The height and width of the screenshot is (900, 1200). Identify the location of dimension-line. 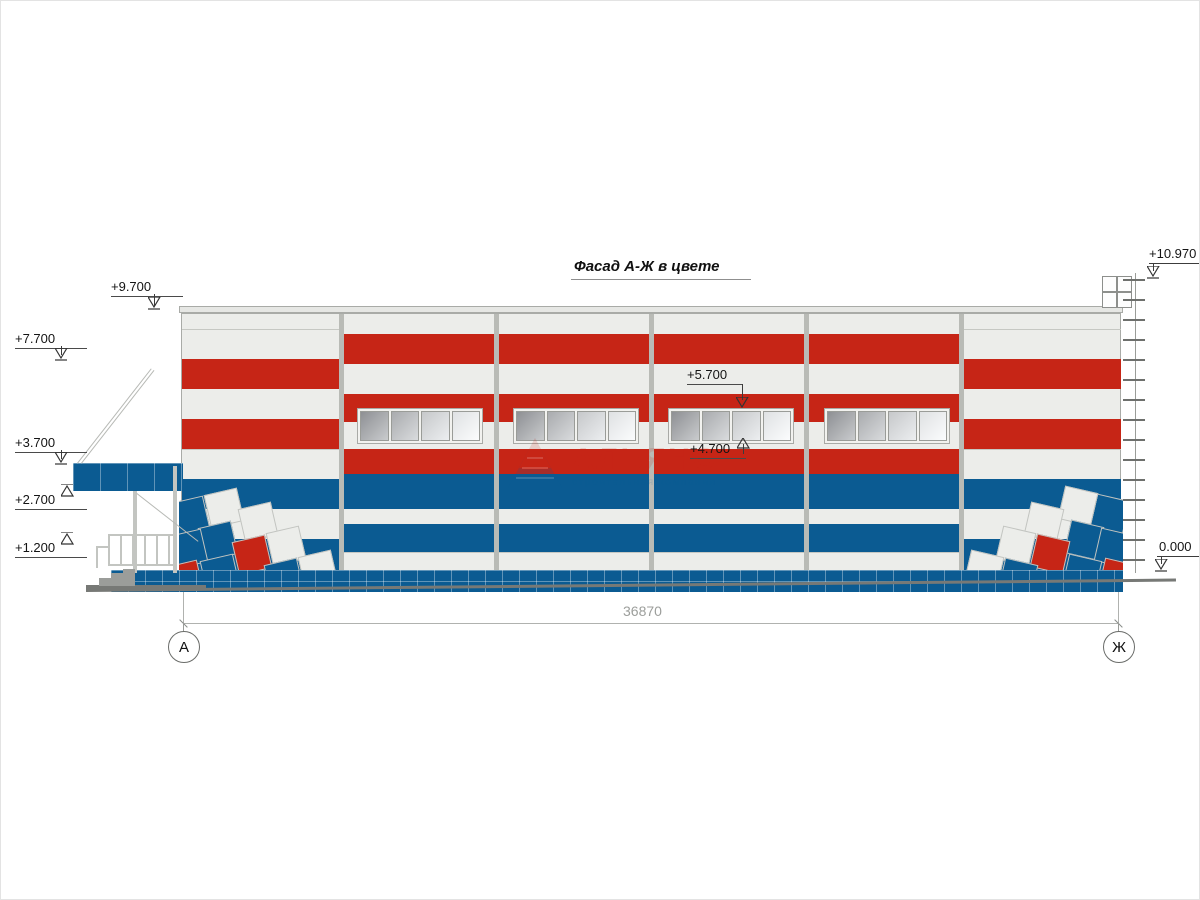
(650, 623).